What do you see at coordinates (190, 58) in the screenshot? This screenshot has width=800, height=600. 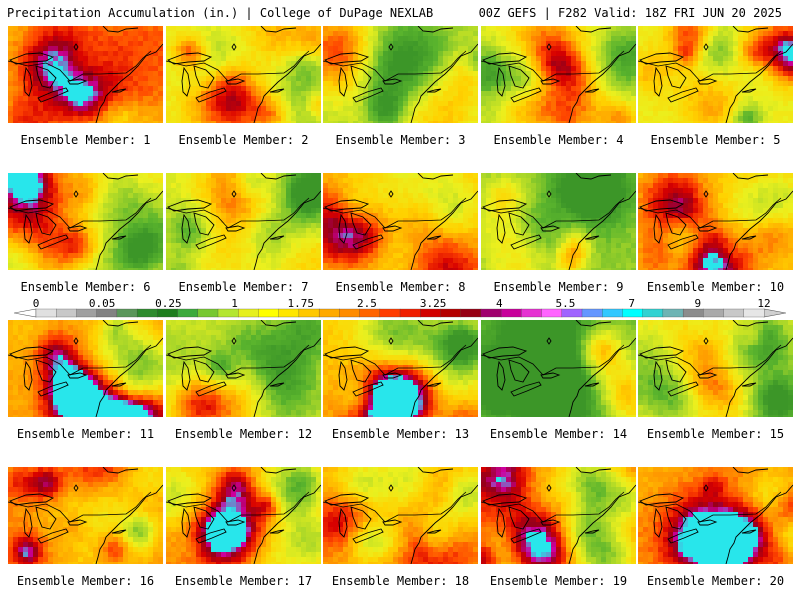 I see `map-outline` at bounding box center [190, 58].